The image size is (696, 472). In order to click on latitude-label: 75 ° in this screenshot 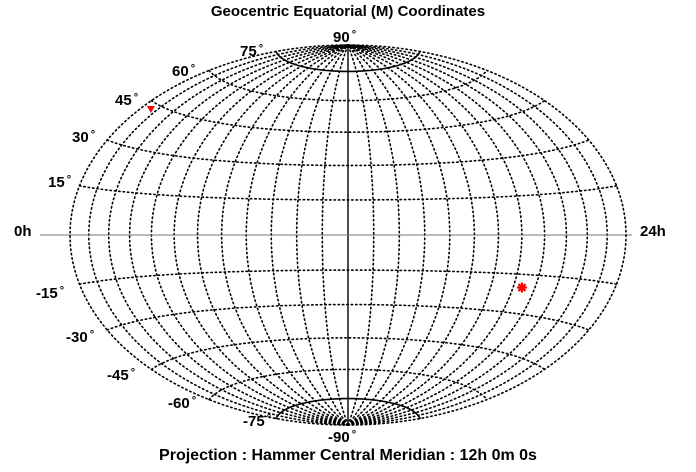, I will do `click(252, 51)`.